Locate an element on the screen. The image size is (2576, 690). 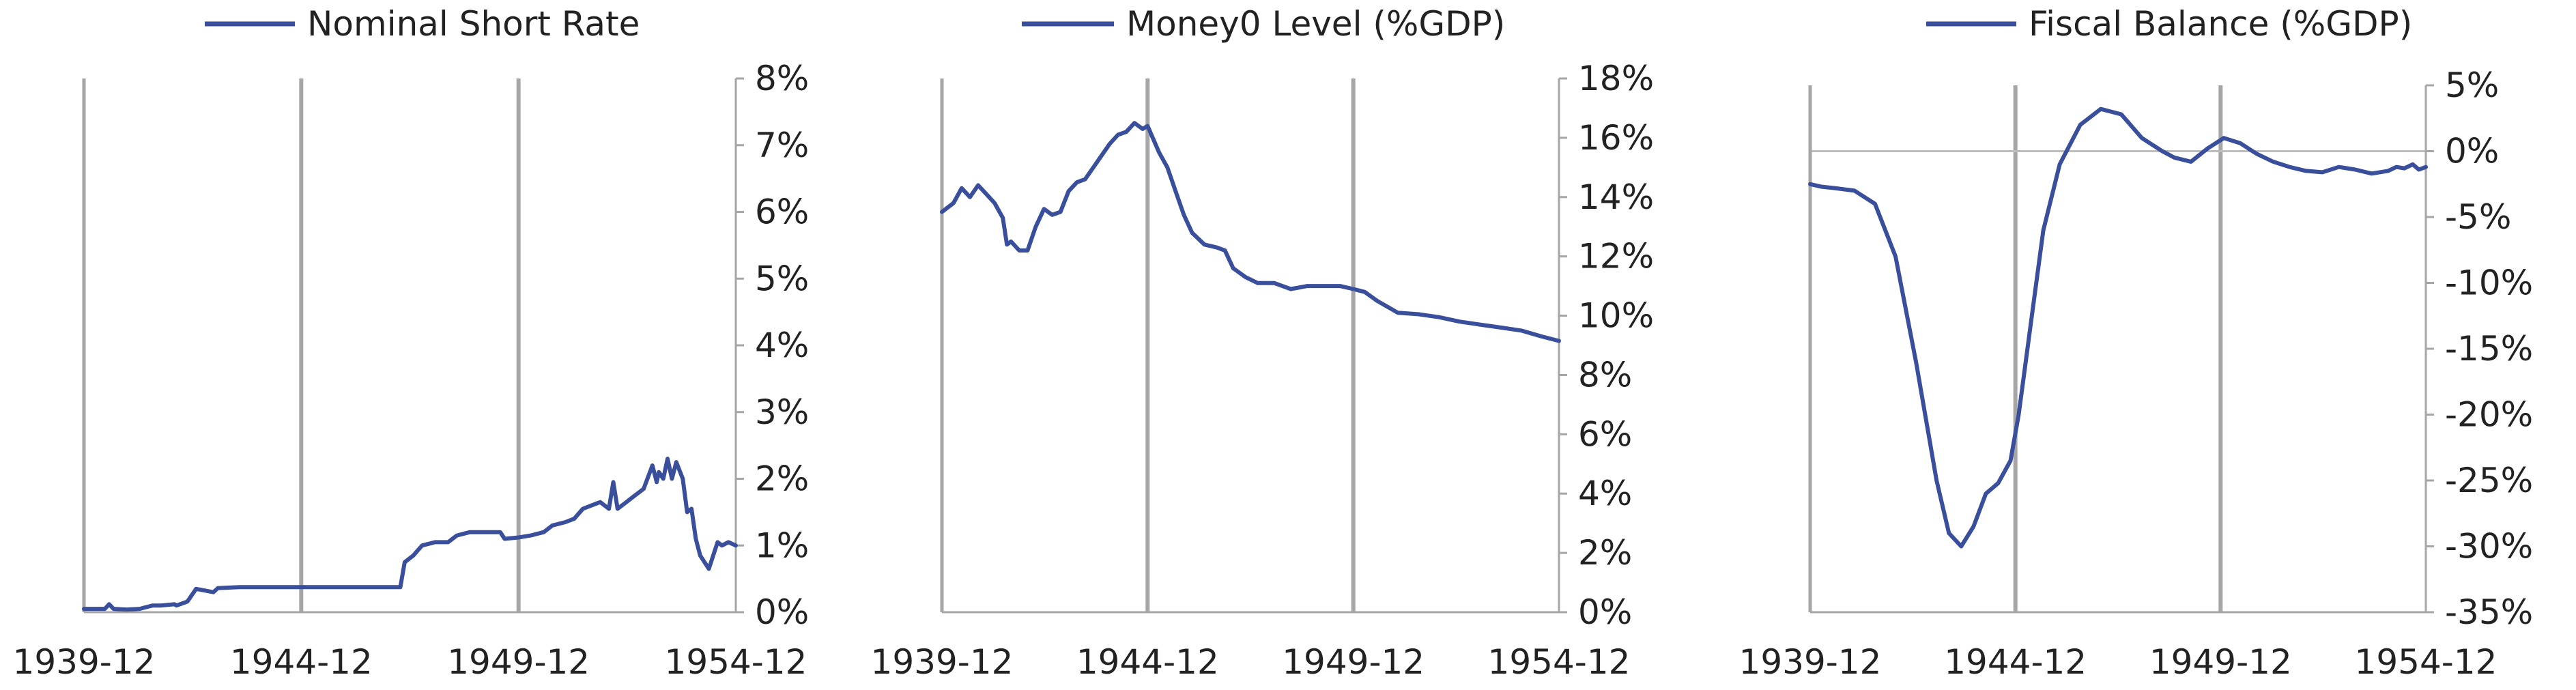
y-tick-label: 3% is located at coordinates (782, 412).